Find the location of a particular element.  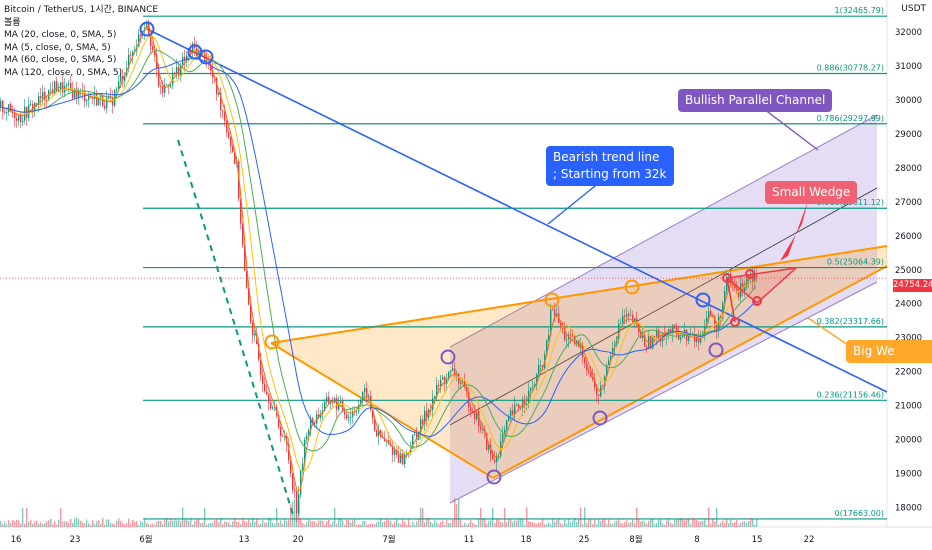

bearish-trend-callout: Bearish trend line ; Starting from 32k is located at coordinates (610, 166).